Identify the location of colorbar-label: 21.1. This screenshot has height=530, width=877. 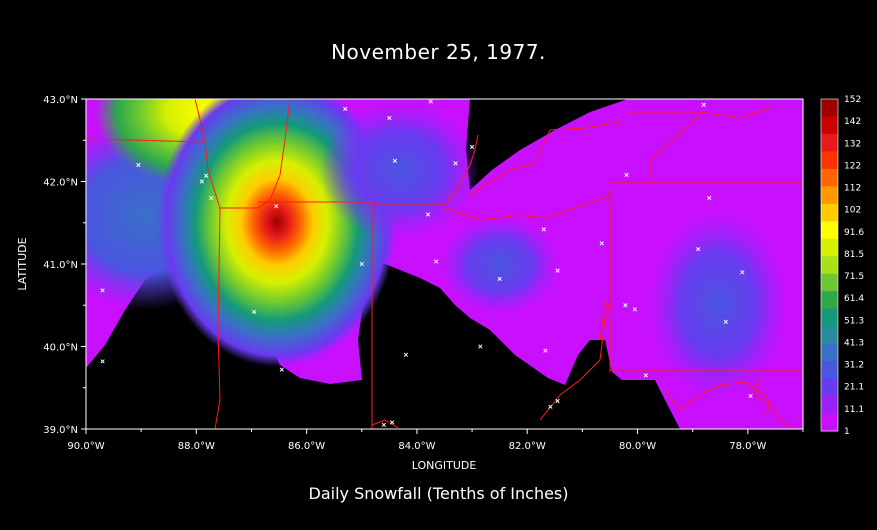
(854, 388).